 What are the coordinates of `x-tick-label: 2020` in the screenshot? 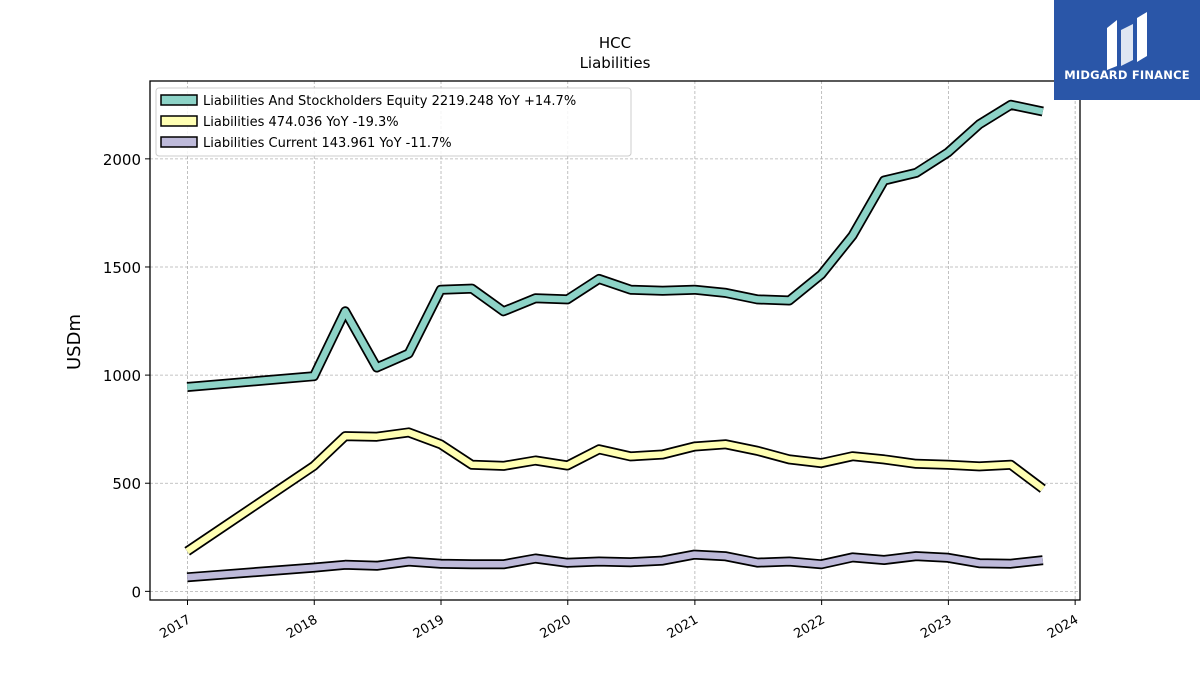 It's located at (556, 627).